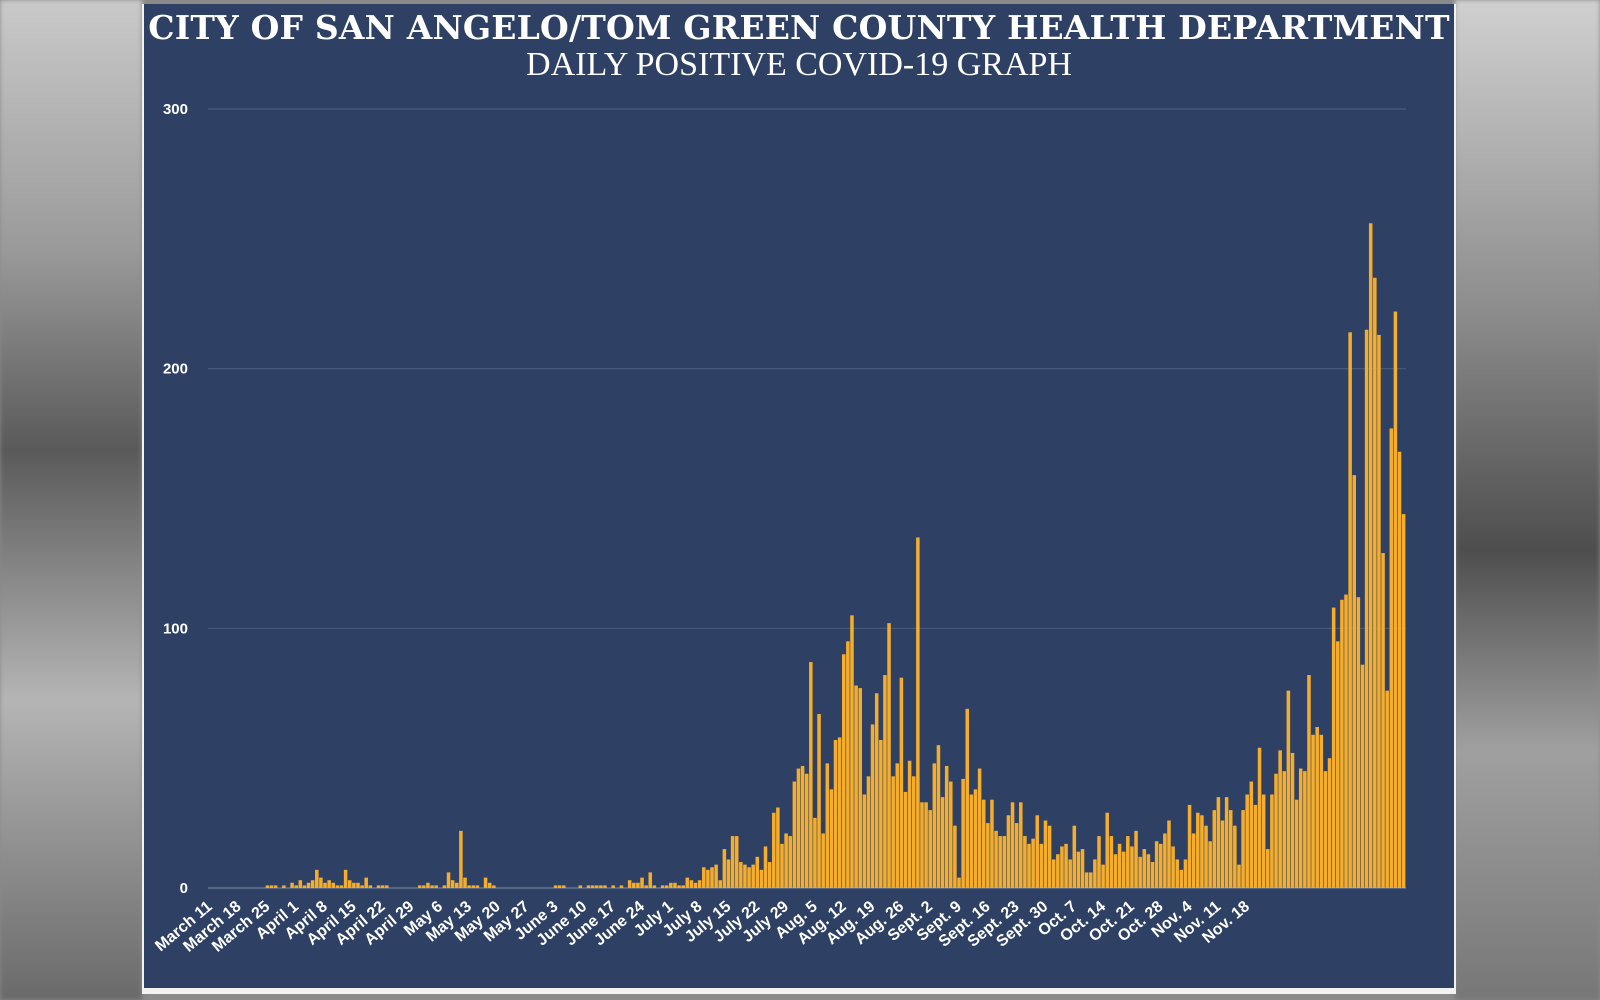 The height and width of the screenshot is (1000, 1600). I want to click on y-tick-label: 200, so click(175, 369).